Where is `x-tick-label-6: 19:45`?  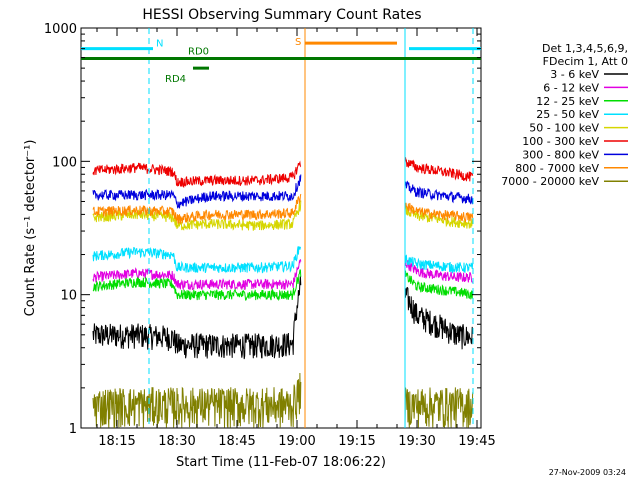
x-tick-label-6: 19:45 is located at coordinates (476, 441).